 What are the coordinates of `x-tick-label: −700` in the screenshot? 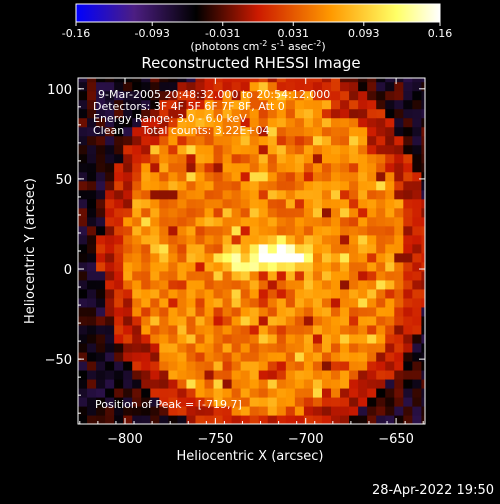 It's located at (306, 439).